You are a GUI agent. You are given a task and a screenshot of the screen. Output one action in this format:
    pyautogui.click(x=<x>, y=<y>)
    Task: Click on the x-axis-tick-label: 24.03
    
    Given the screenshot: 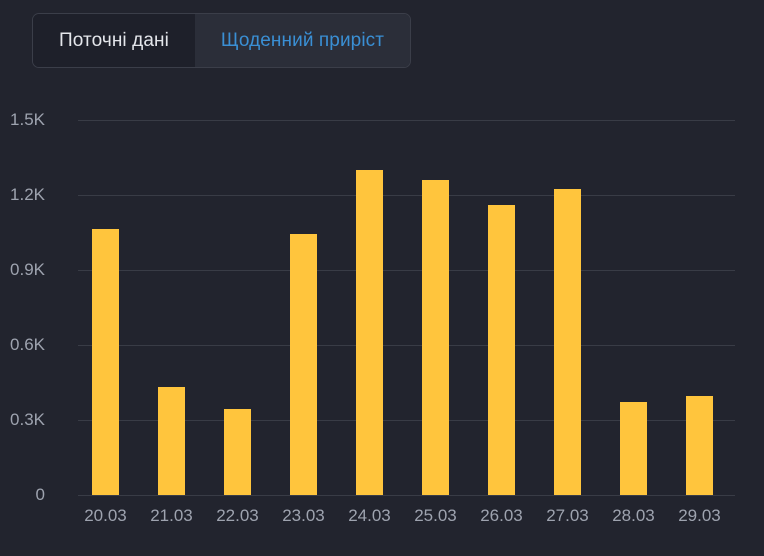 What is the action you would take?
    pyautogui.click(x=369, y=515)
    